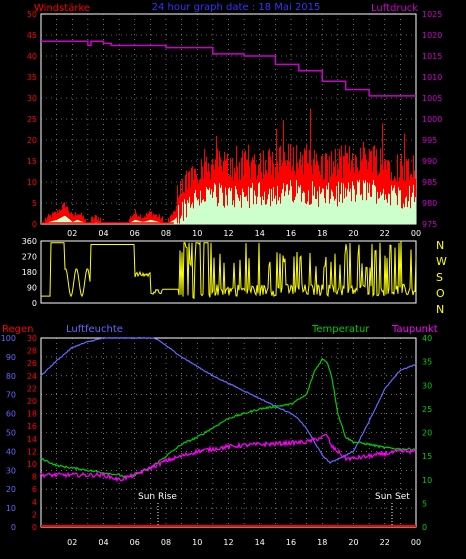 This screenshot has width=466, height=559. What do you see at coordinates (11, 357) in the screenshot?
I see `humidity-y-tick: 90` at bounding box center [11, 357].